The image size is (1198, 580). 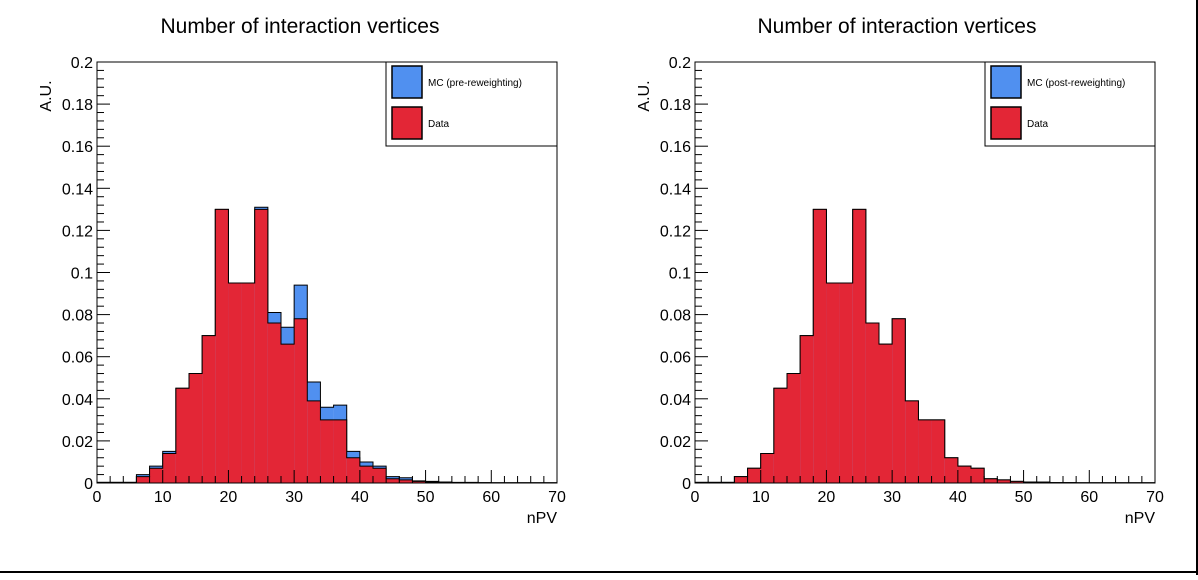 I want to click on legend-label: MC (pre-reweighting), so click(x=475, y=83).